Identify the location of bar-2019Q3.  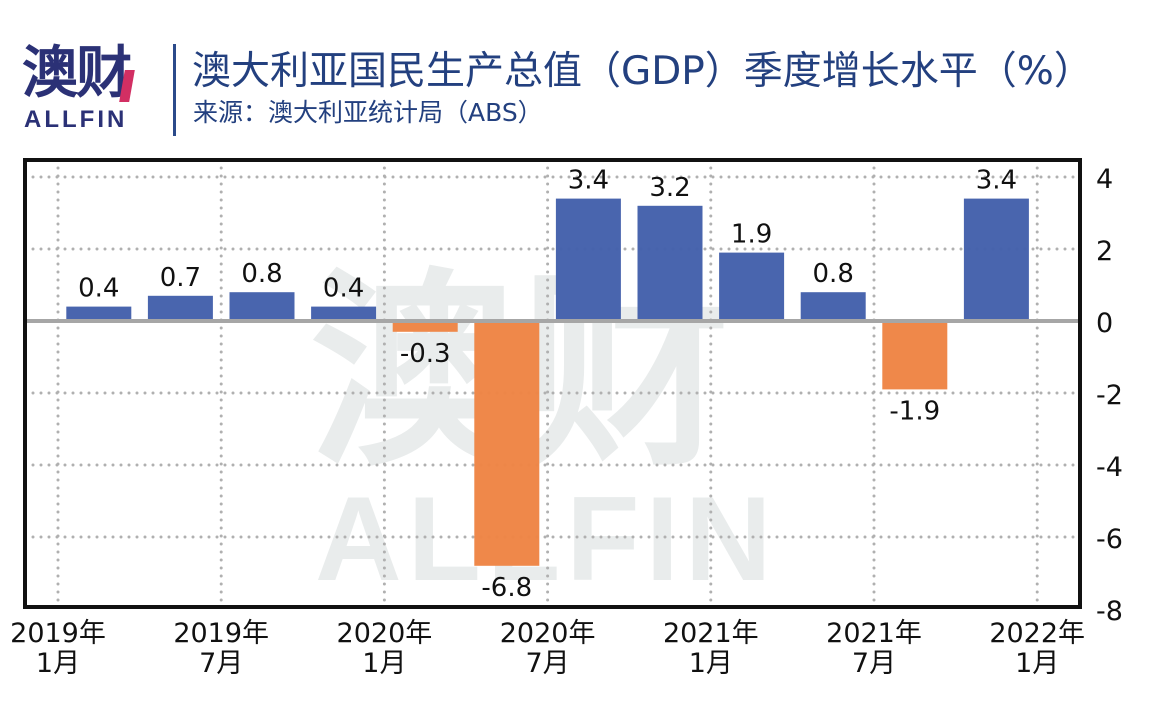
(262, 306).